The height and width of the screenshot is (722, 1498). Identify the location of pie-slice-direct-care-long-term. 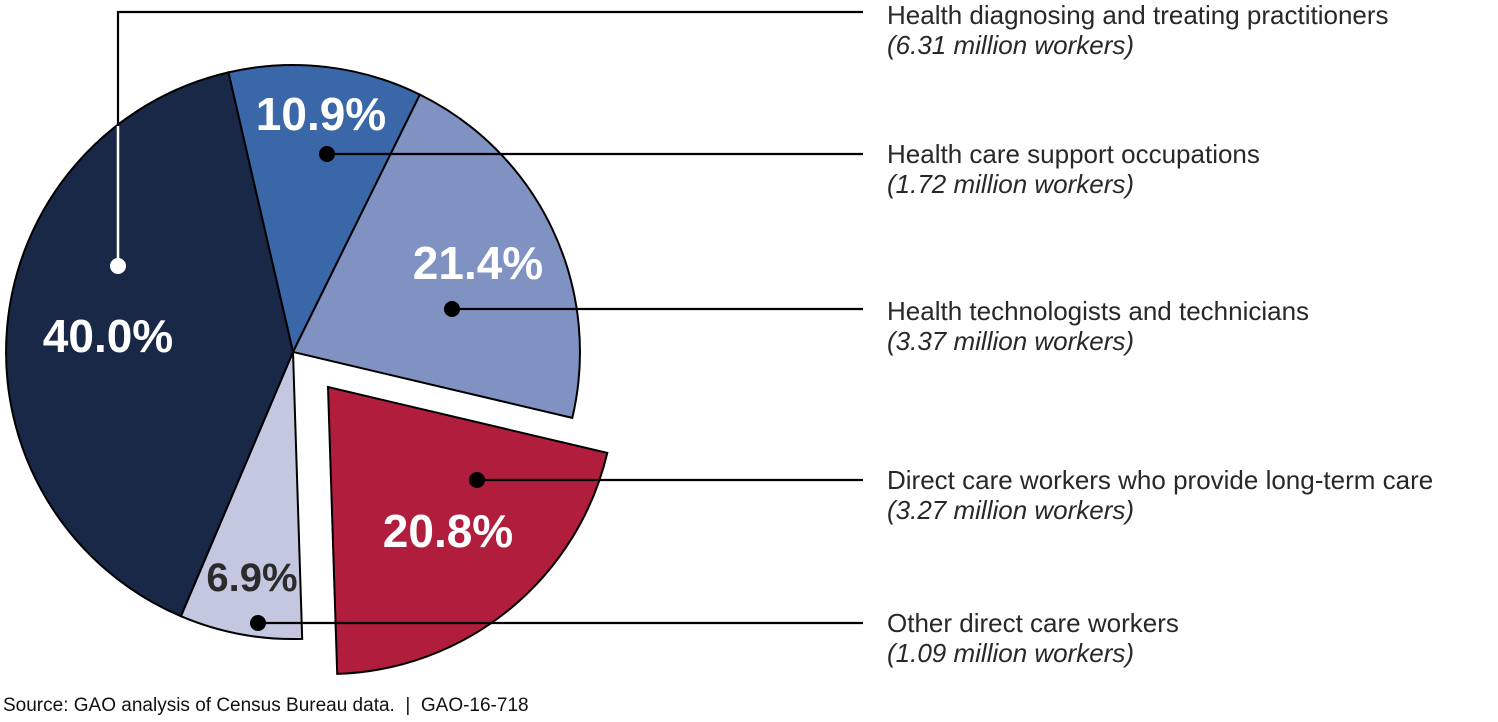
(467, 530).